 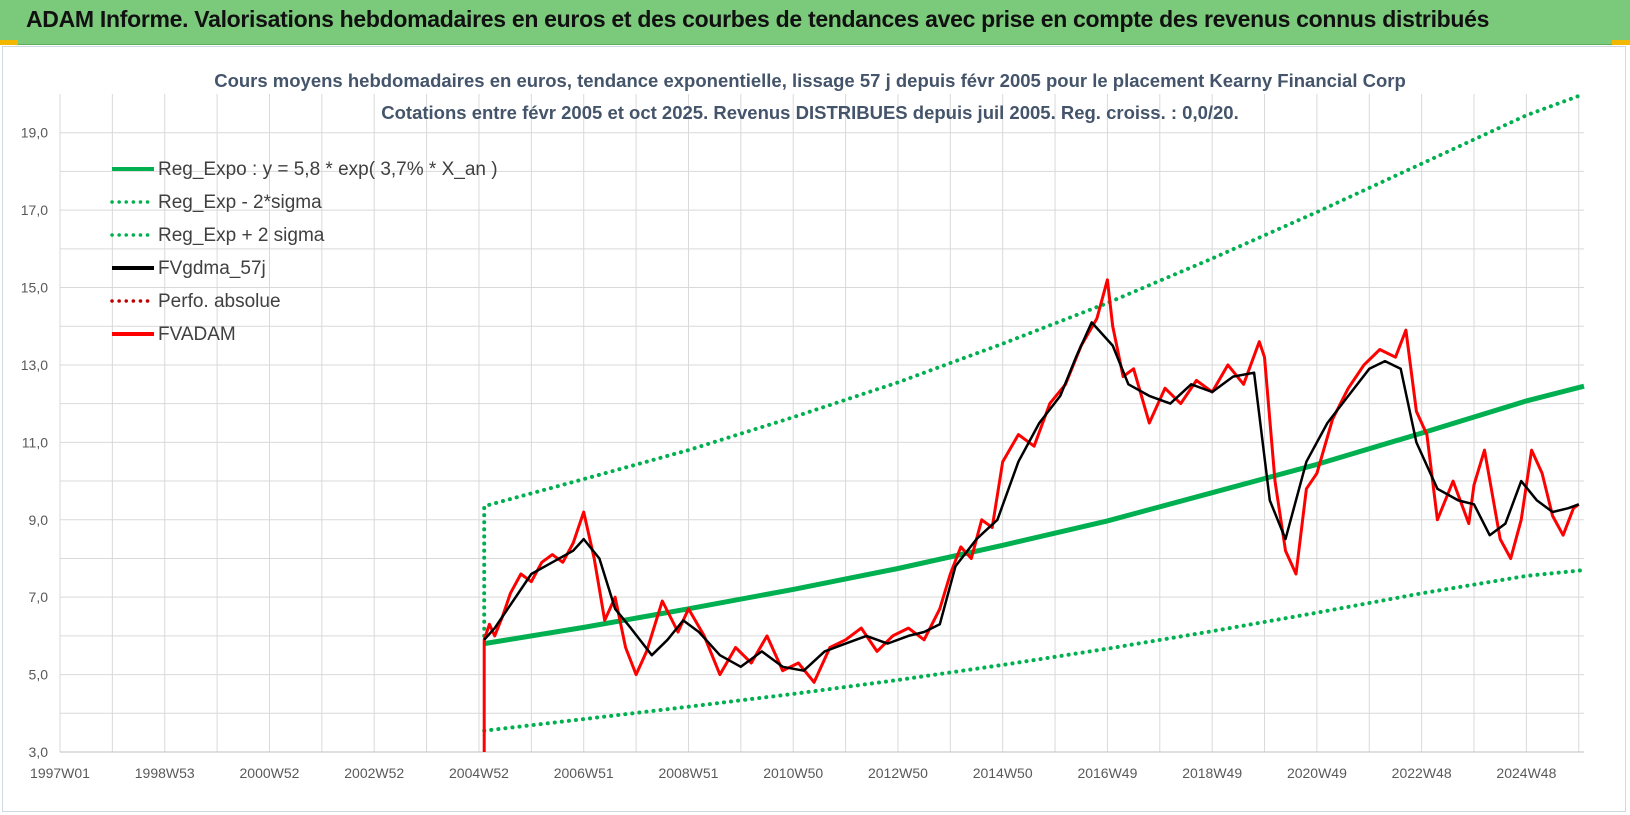 What do you see at coordinates (165, 773) in the screenshot?
I see `x-tick-label: 1998W53` at bounding box center [165, 773].